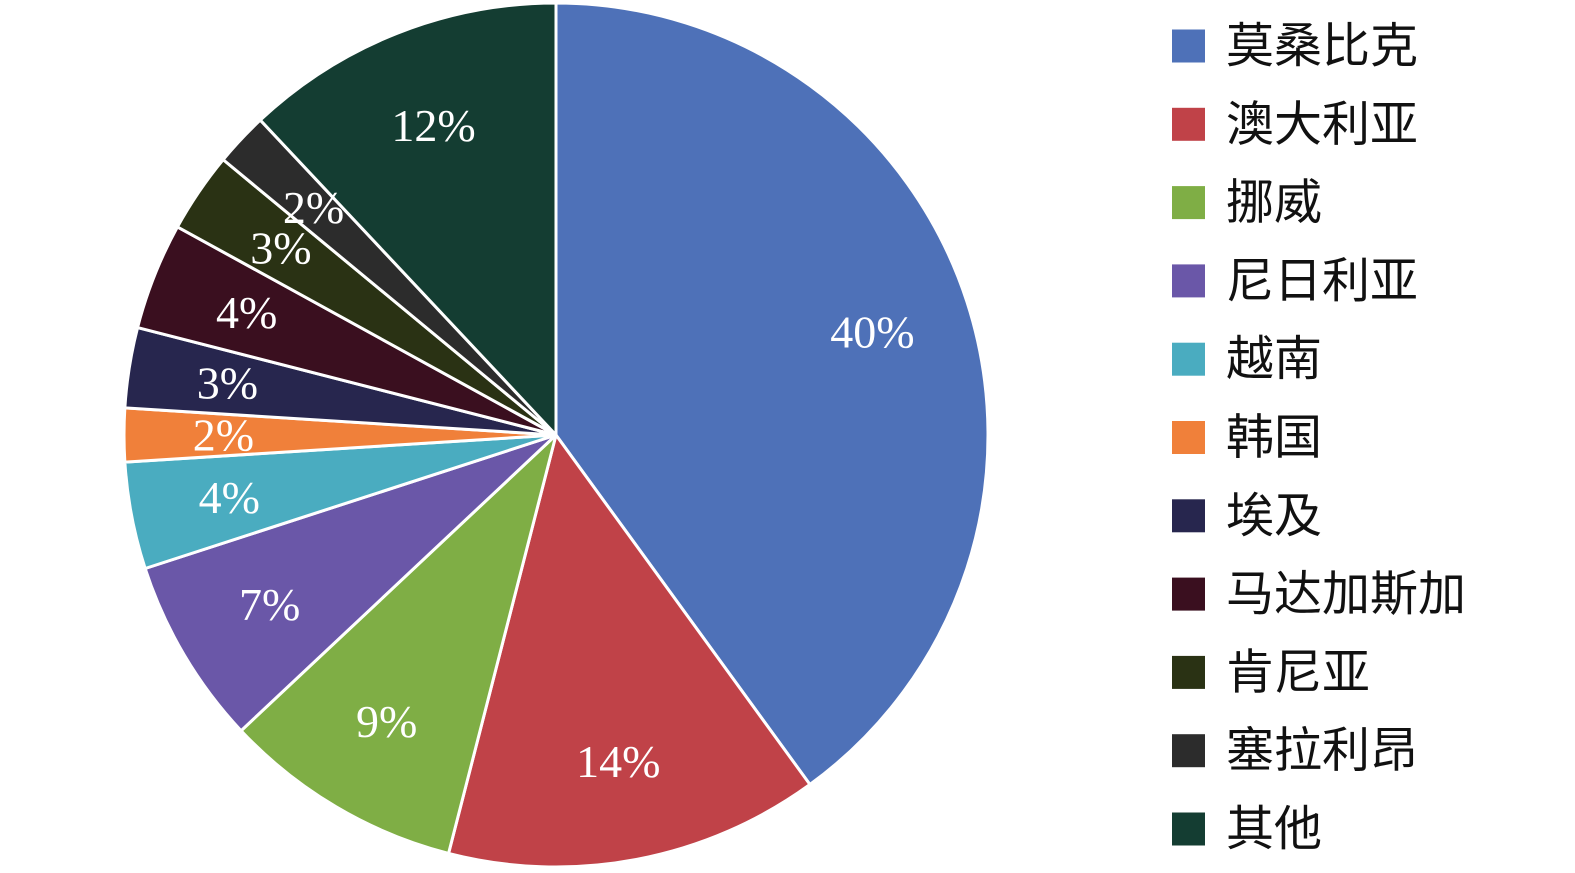  What do you see at coordinates (1274, 516) in the screenshot?
I see `legend-label-6: 埃及` at bounding box center [1274, 516].